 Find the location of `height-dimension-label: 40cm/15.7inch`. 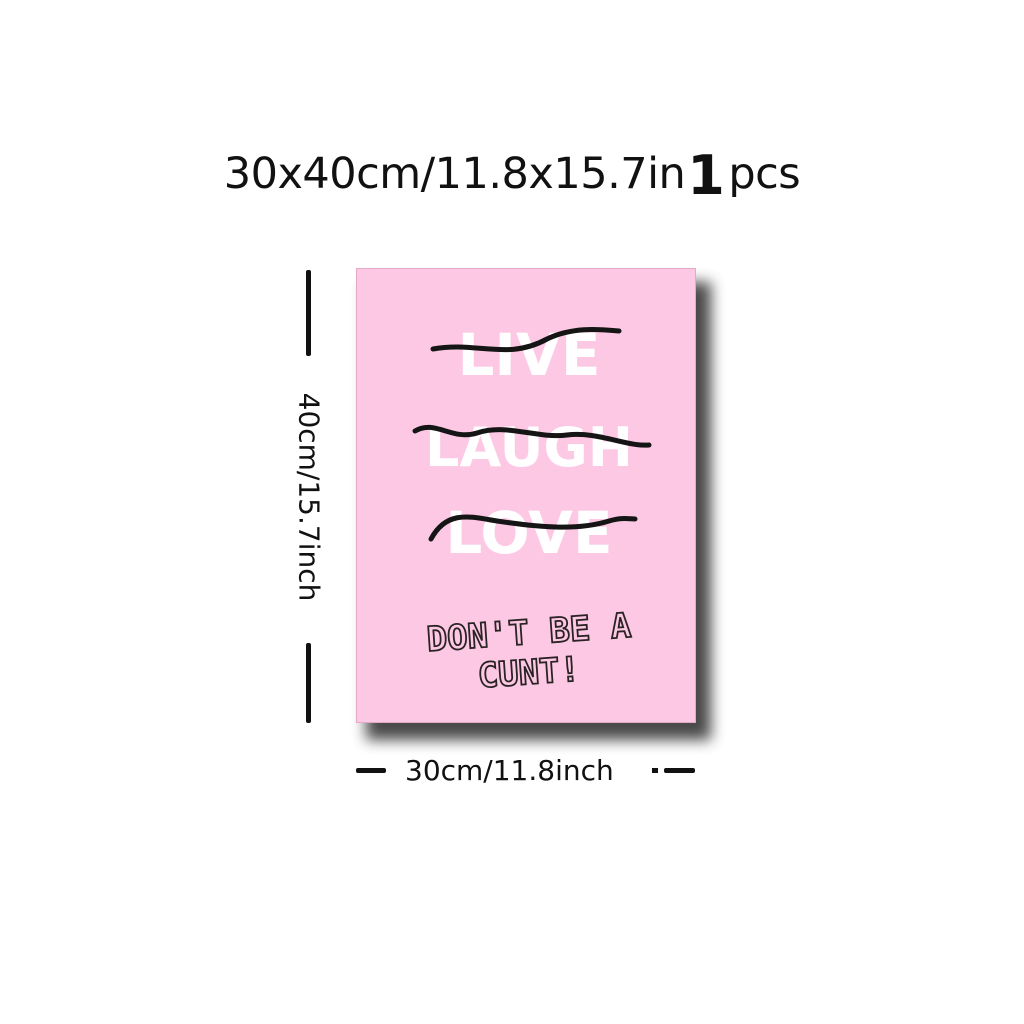

height-dimension-label: 40cm/15.7inch is located at coordinates (309, 497).